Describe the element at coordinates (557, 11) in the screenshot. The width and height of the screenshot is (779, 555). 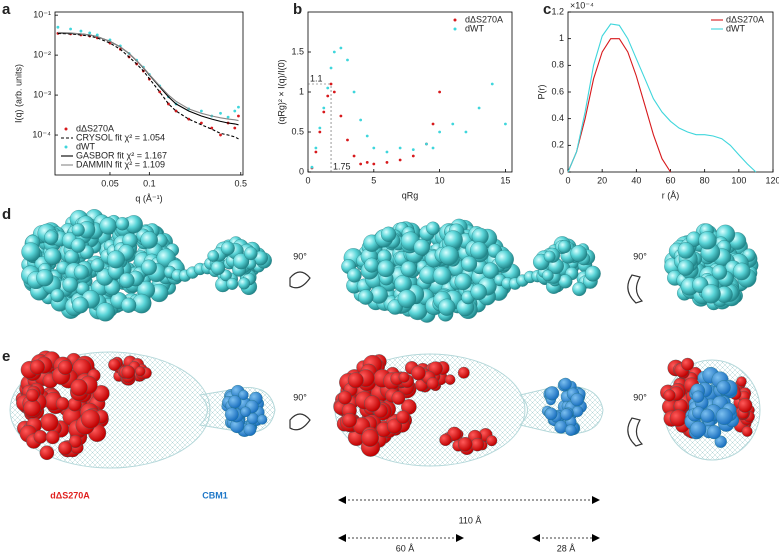
I see `y-tick-label: 1.2` at that location.